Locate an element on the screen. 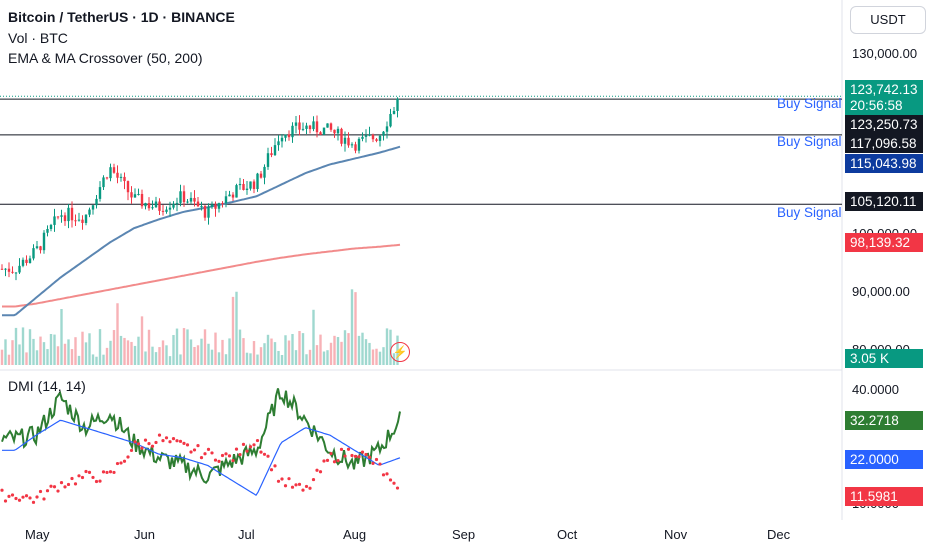 The width and height of the screenshot is (932, 550). level-tag: 123,250.73 is located at coordinates (884, 124).